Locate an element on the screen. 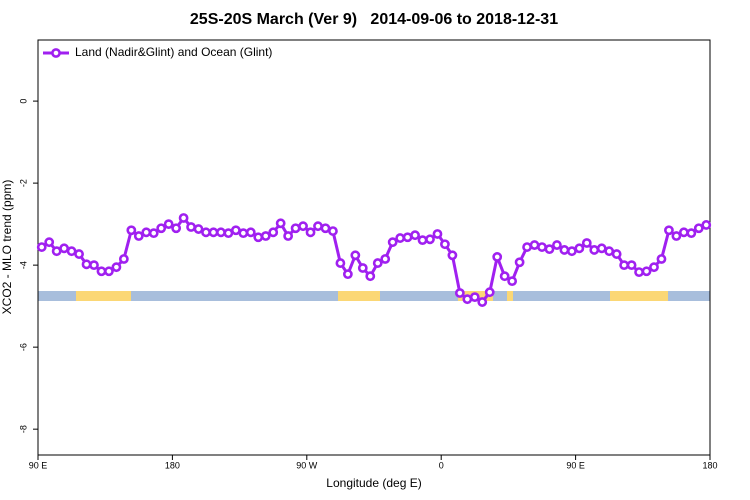 The height and width of the screenshot is (500, 750). x-tick-label: 180 is located at coordinates (709, 465).